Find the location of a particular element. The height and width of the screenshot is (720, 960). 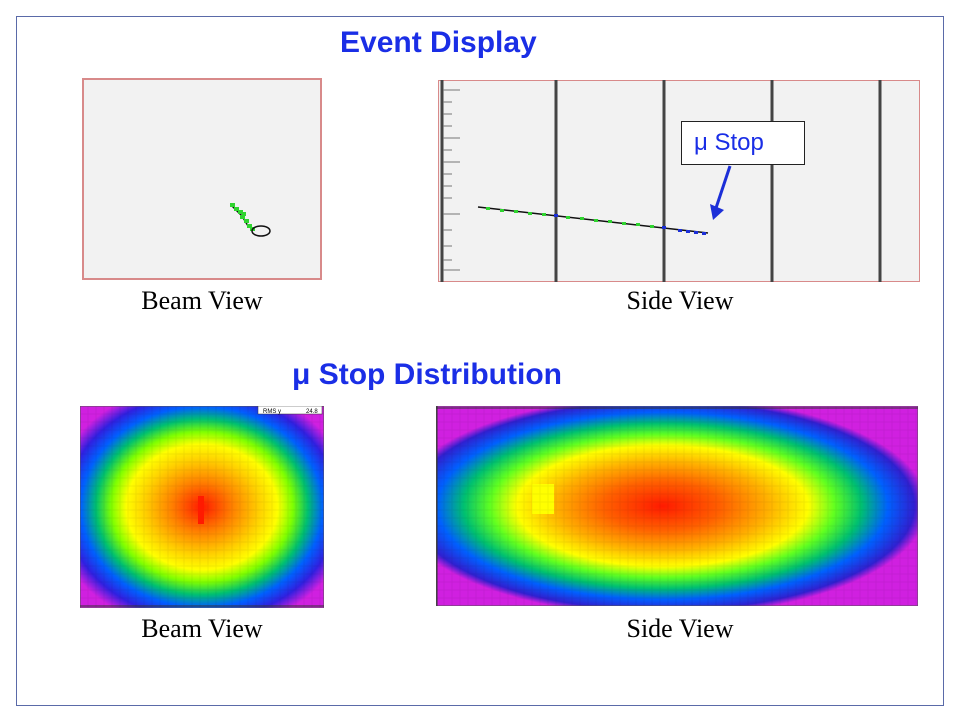

event-side-view-panel is located at coordinates (679, 181).